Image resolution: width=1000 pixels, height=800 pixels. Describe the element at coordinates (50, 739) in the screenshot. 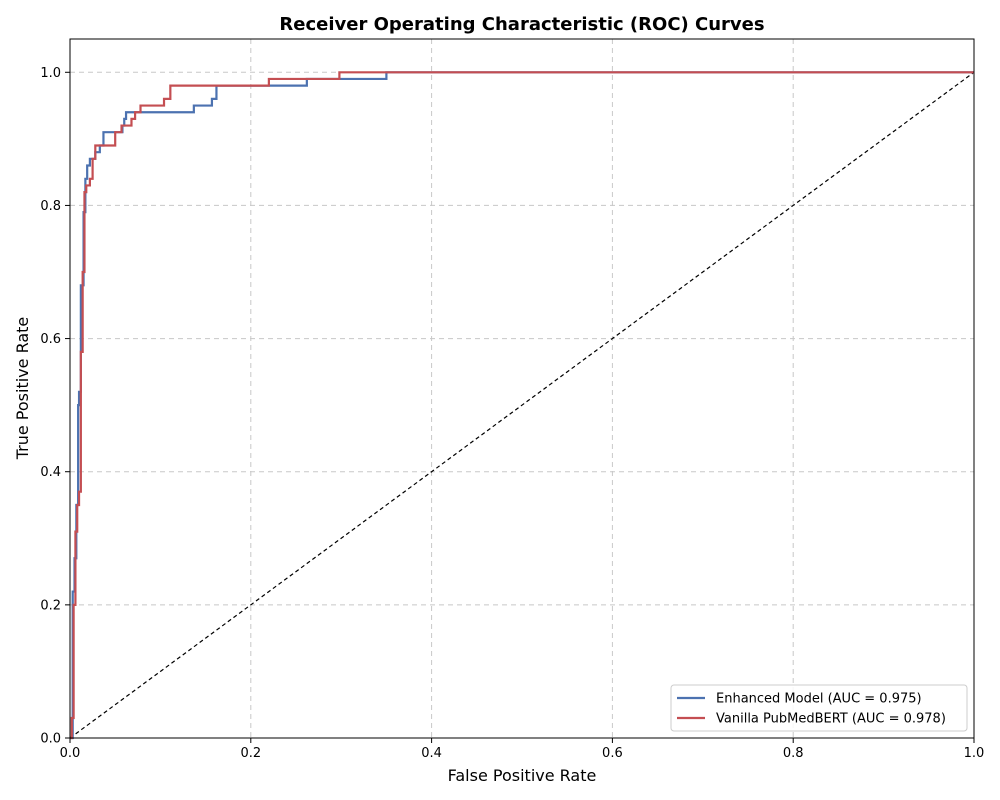

I see `y-tick-label: 0.0` at that location.